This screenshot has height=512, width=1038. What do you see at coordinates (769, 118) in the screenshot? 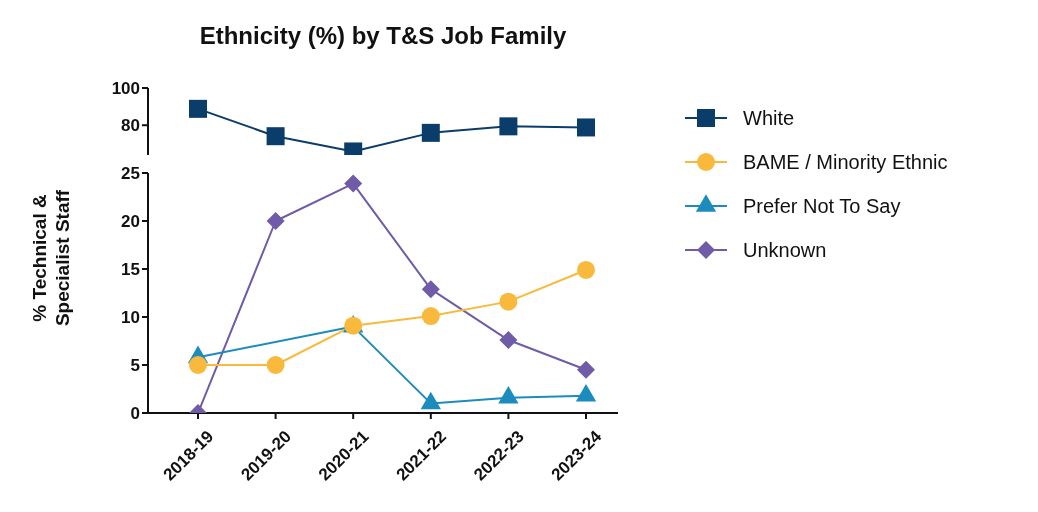
I see `legend-label: White` at bounding box center [769, 118].